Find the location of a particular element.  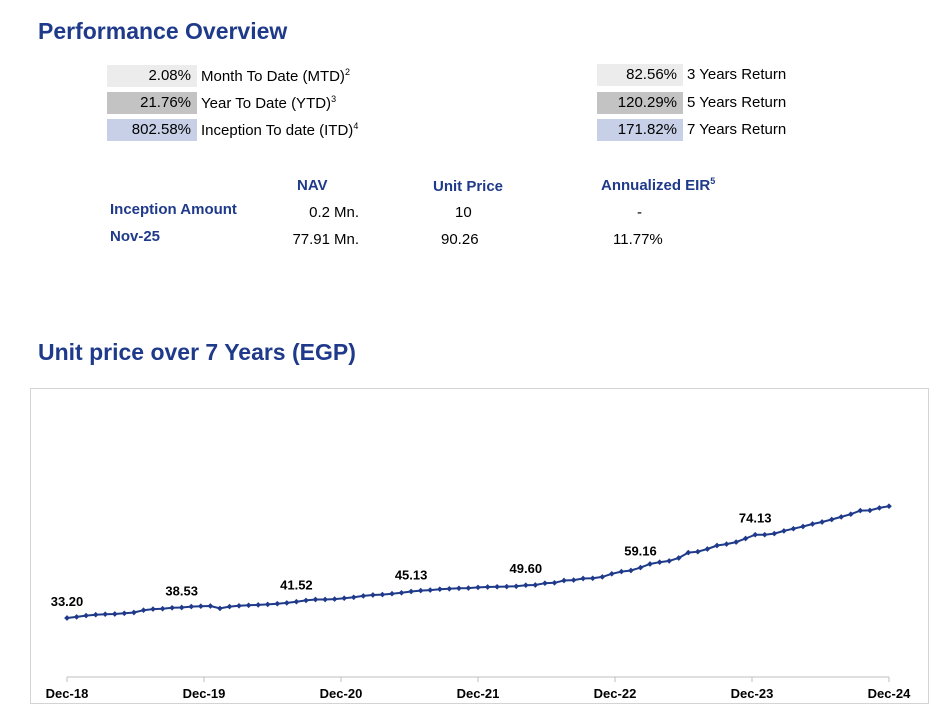

data-label-0: 33.20 is located at coordinates (67, 601).